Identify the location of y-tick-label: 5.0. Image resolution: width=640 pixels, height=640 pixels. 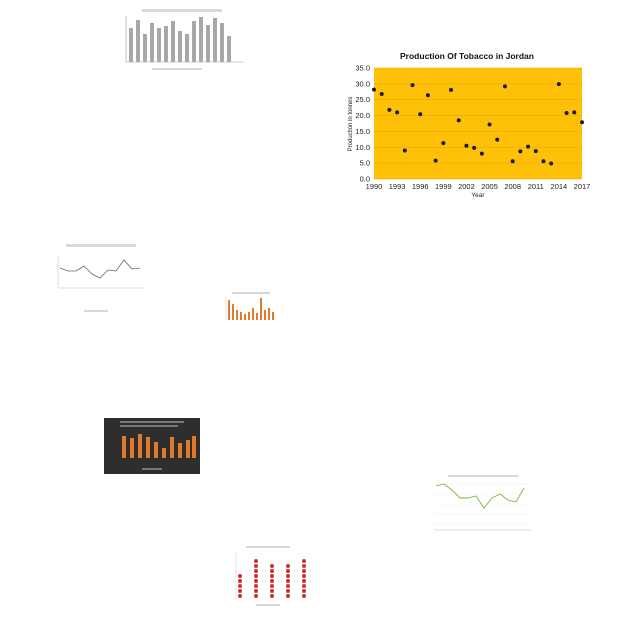
(365, 163).